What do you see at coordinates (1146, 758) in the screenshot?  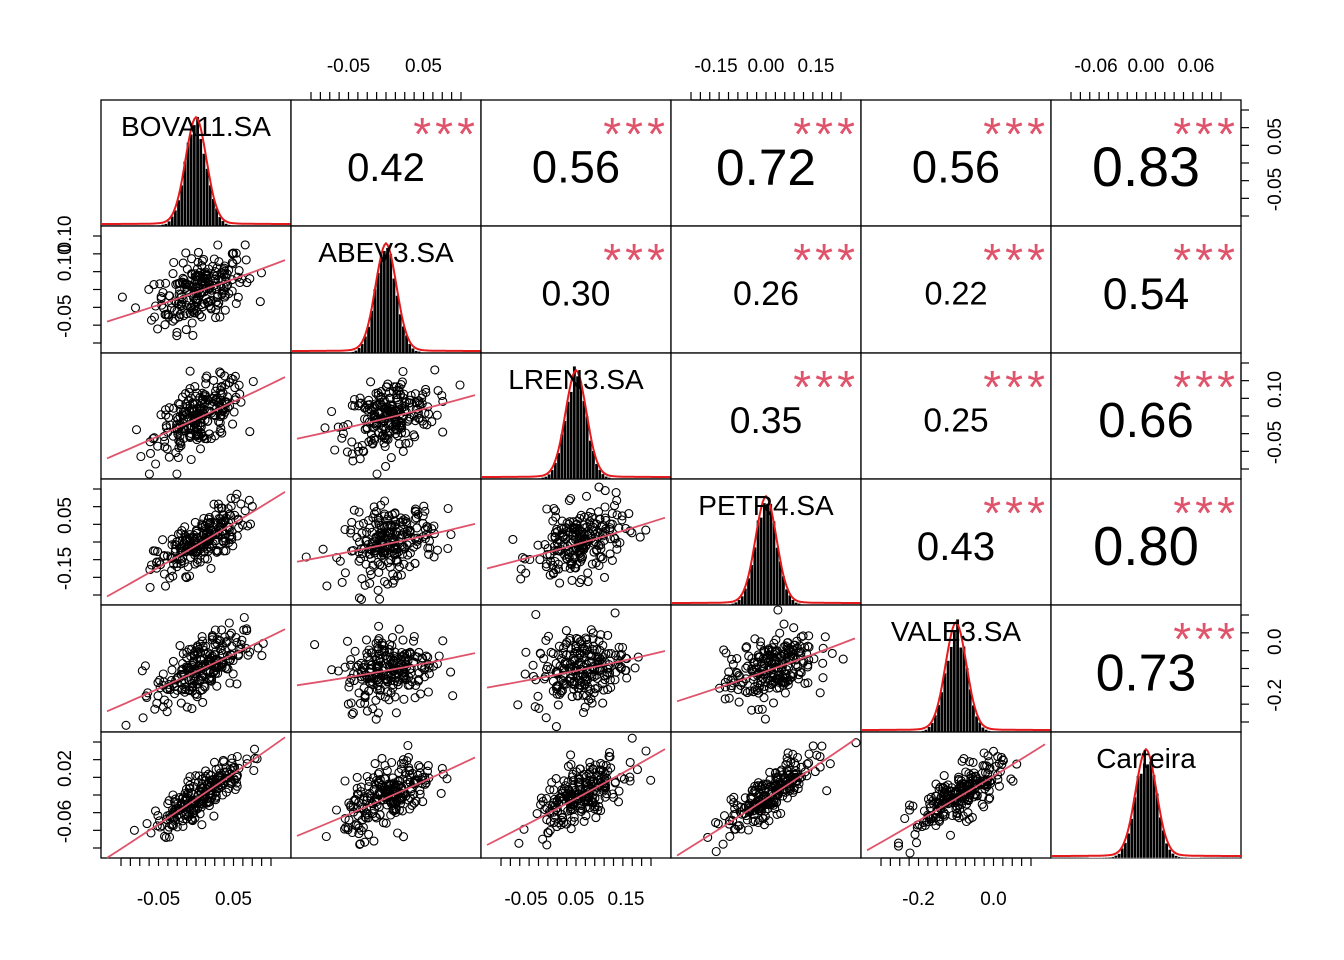 I see `variable-label: Carteira` at bounding box center [1146, 758].